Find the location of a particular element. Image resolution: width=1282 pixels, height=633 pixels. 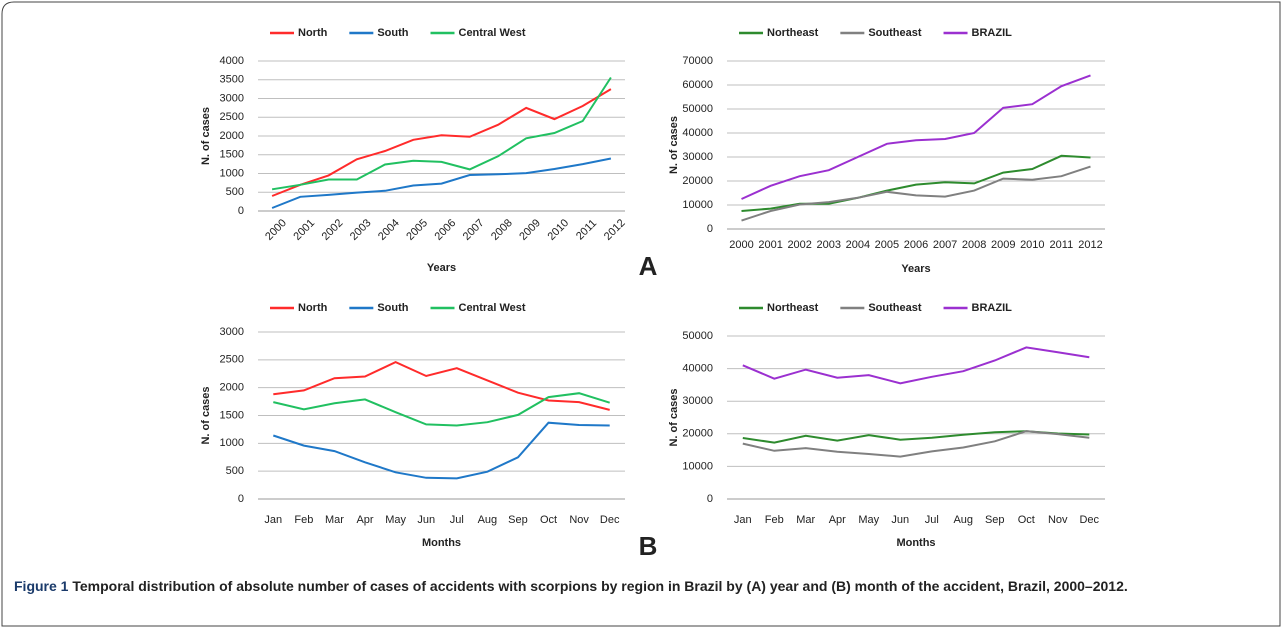

y-tick-label: 10000 is located at coordinates (697, 466).